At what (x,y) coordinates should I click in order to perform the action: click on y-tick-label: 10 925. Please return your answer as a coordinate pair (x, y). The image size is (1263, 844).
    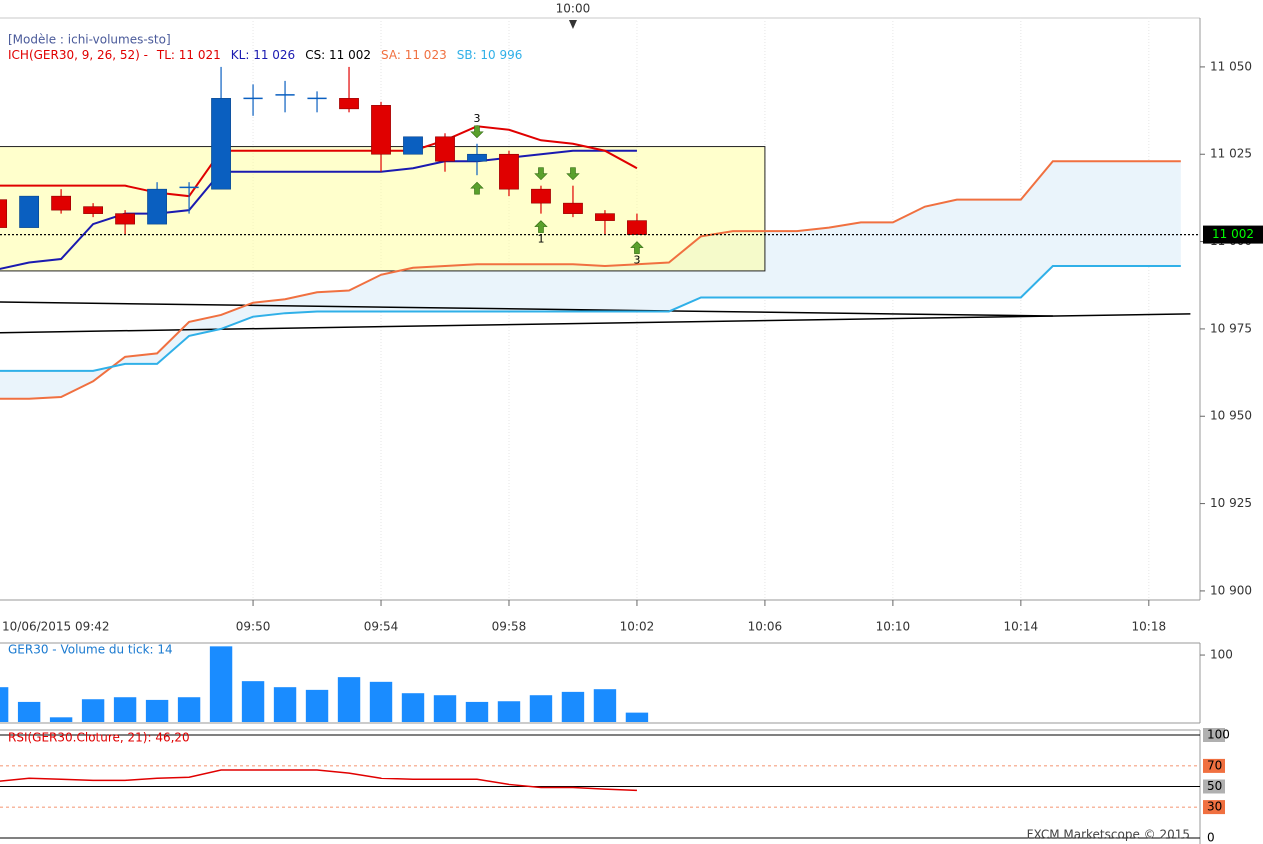
    Looking at the image, I should click on (1231, 503).